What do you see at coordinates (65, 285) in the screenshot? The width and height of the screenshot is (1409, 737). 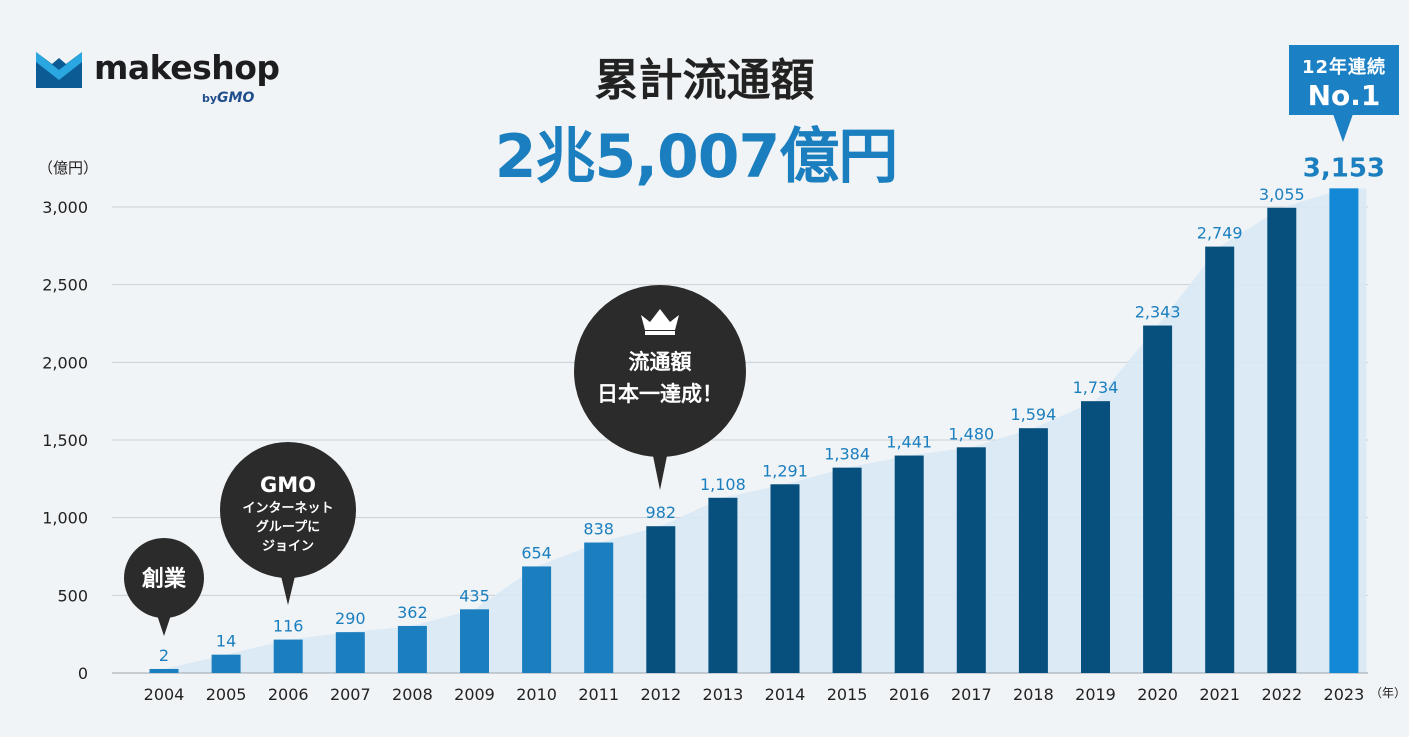 I see `y-tick-label: 2,500` at bounding box center [65, 285].